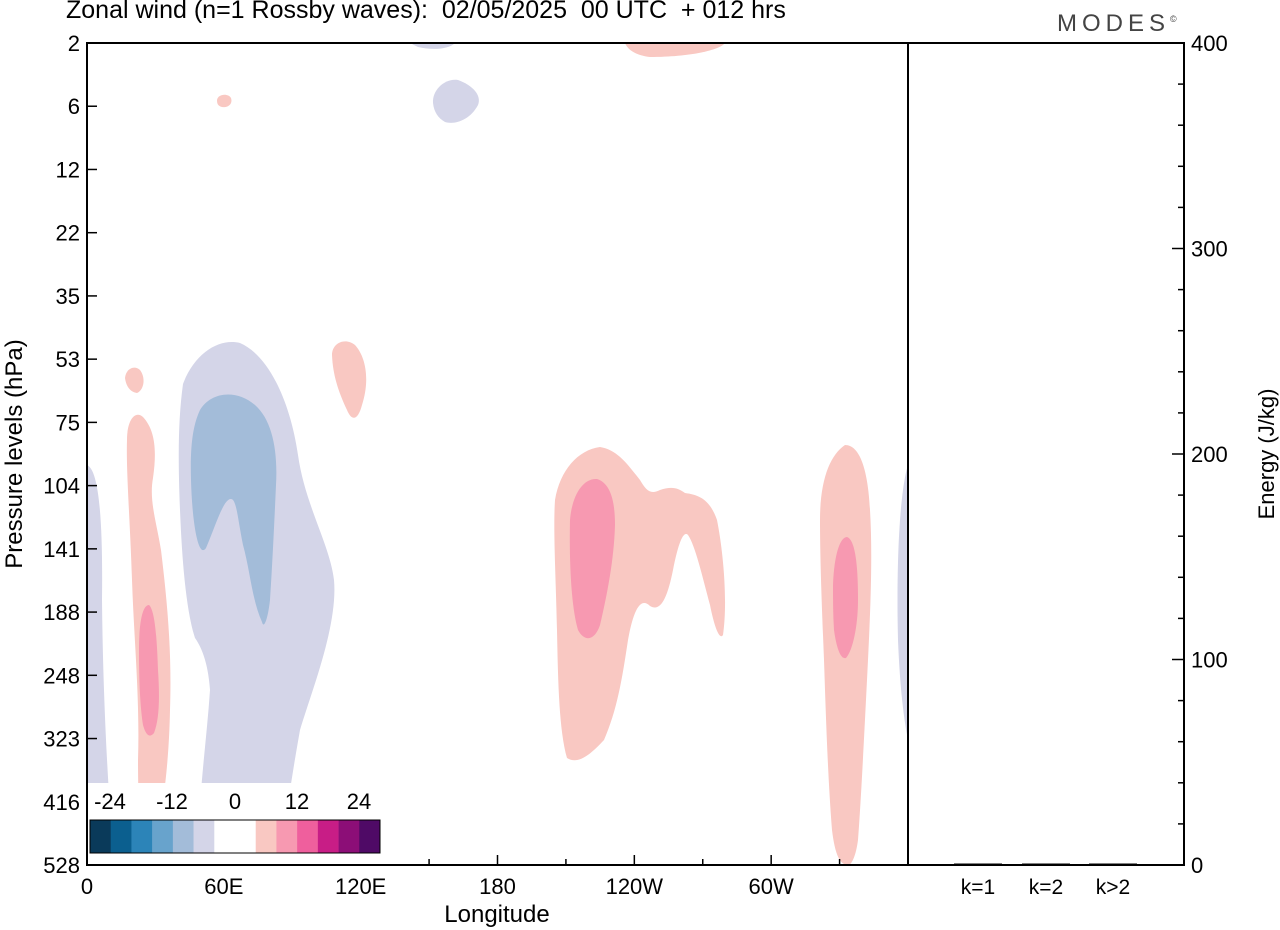 This screenshot has height=930, width=1280. I want to click on x-tick-label: 180, so click(497, 886).